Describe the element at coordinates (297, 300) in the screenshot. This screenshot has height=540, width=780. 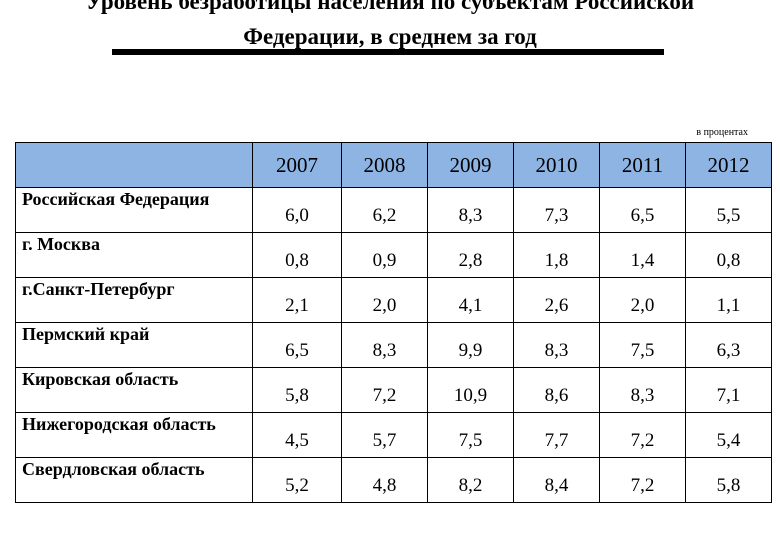
I see `value-cell-2007: 2,1` at that location.